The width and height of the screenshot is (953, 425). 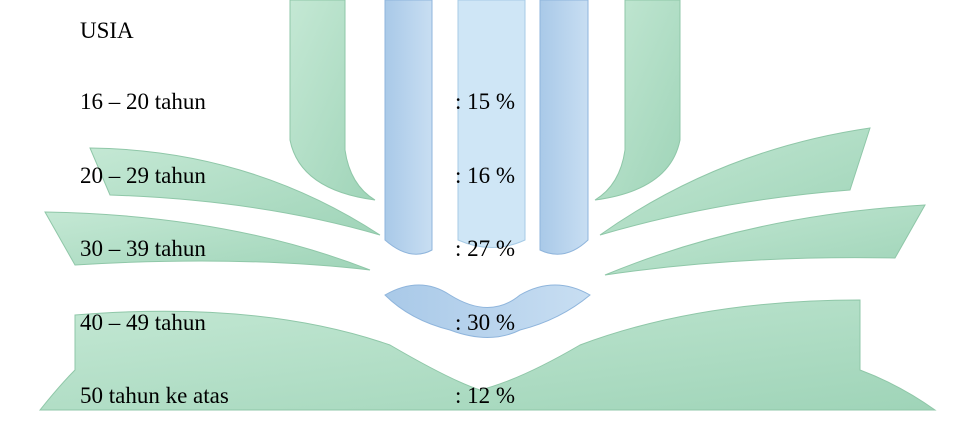 I want to click on age-range: 20 – 29 tahun, so click(x=143, y=175).